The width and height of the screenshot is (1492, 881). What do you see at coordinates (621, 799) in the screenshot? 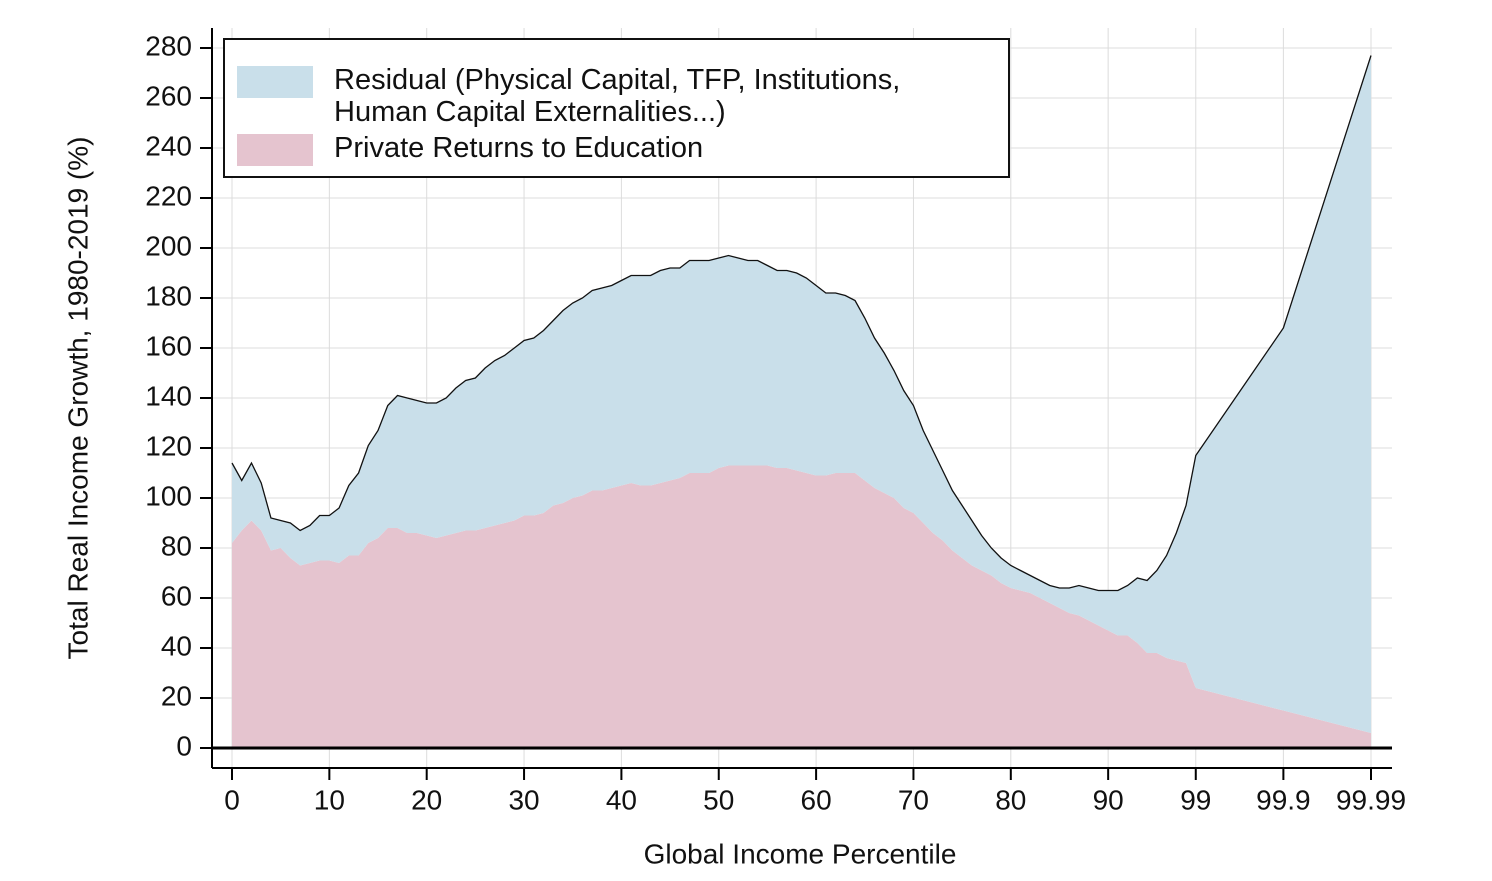
I see `x-tick-label: 40` at bounding box center [621, 799].